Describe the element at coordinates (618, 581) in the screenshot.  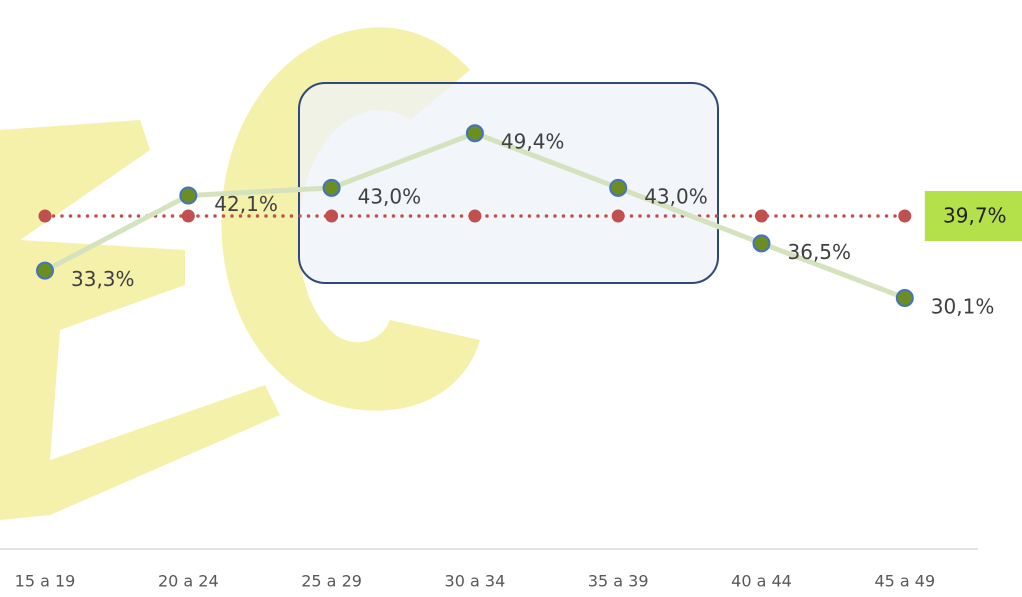
I see `x-tick-label: 35 a 39` at that location.